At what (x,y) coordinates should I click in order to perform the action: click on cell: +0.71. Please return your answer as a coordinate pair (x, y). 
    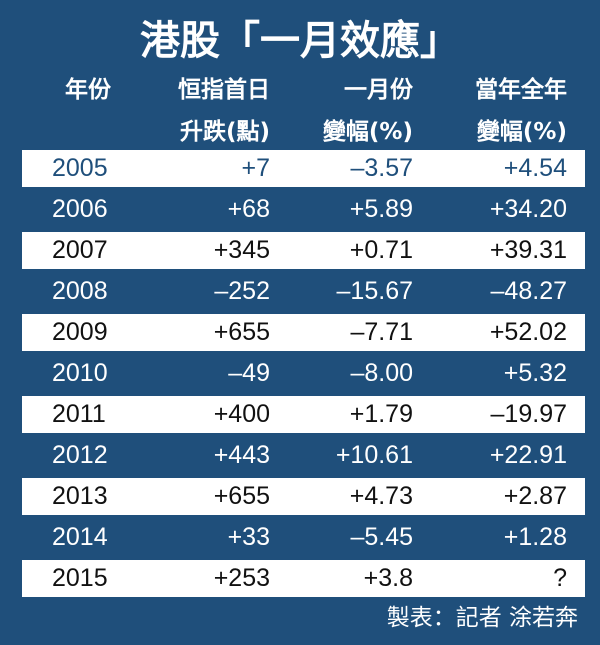
    Looking at the image, I should click on (381, 250).